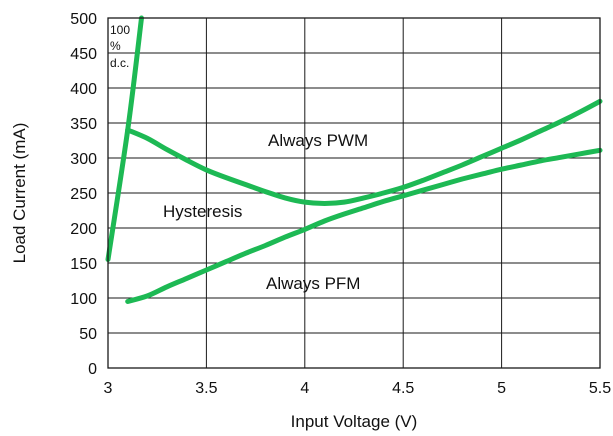 The image size is (613, 436). What do you see at coordinates (358, 388) in the screenshot?
I see `x-axis-ticks: 3 3.5 4 4.5 5 5.5` at bounding box center [358, 388].